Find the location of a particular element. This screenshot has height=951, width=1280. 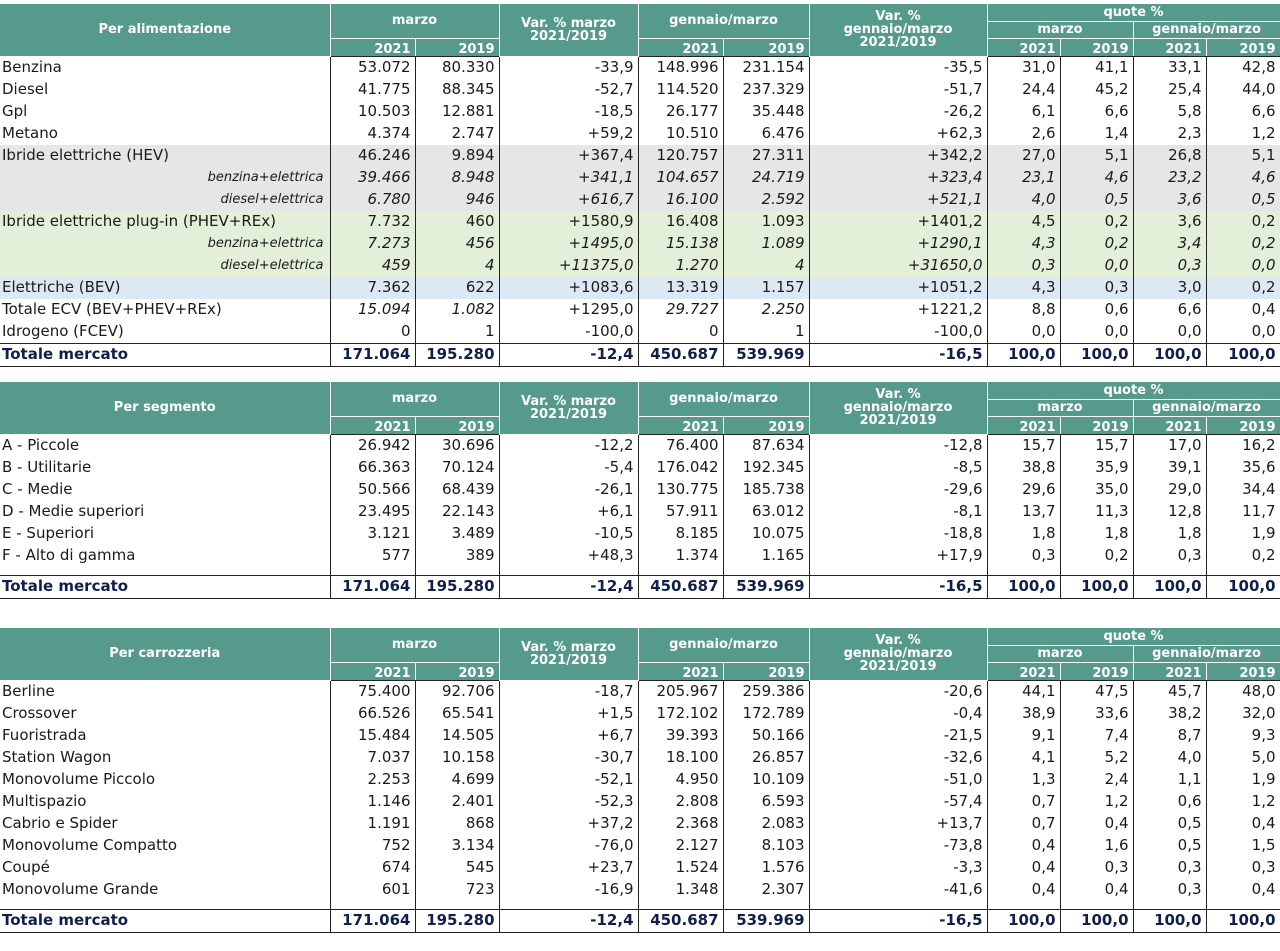

cell-m21: 50.566 is located at coordinates (373, 489).